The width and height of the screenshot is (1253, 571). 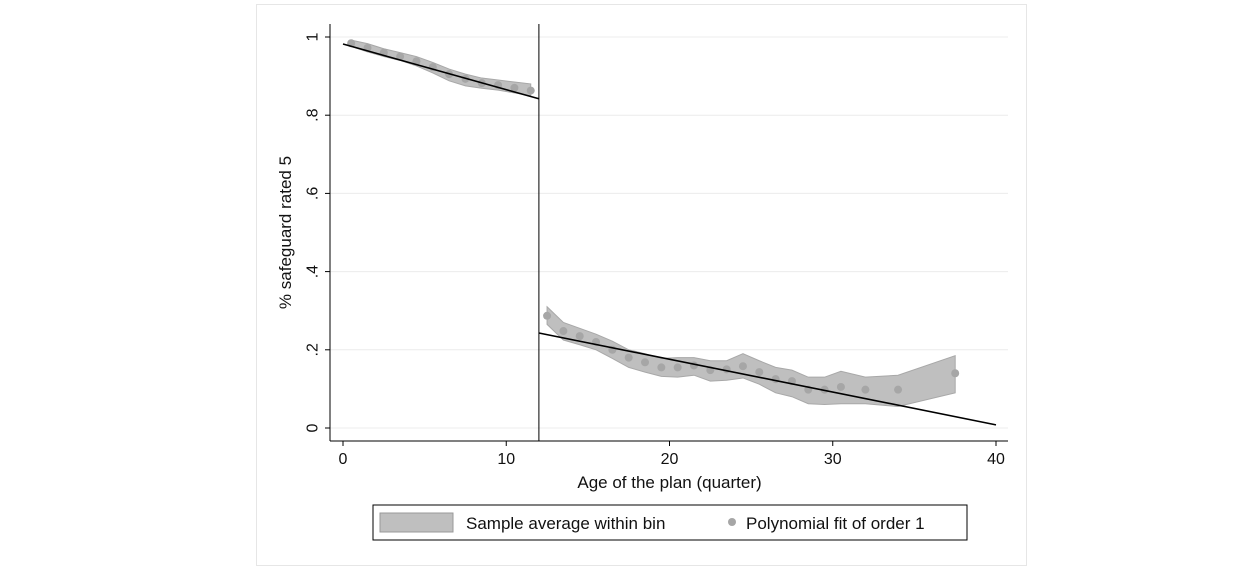 I want to click on y-tick-label-0: 0, so click(x=313, y=427).